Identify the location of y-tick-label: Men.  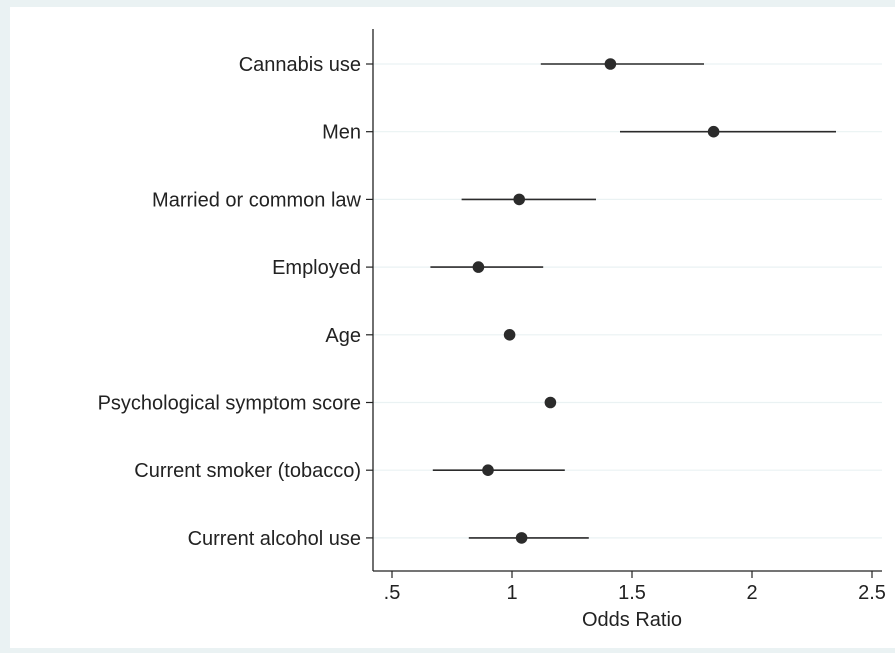
(341, 133).